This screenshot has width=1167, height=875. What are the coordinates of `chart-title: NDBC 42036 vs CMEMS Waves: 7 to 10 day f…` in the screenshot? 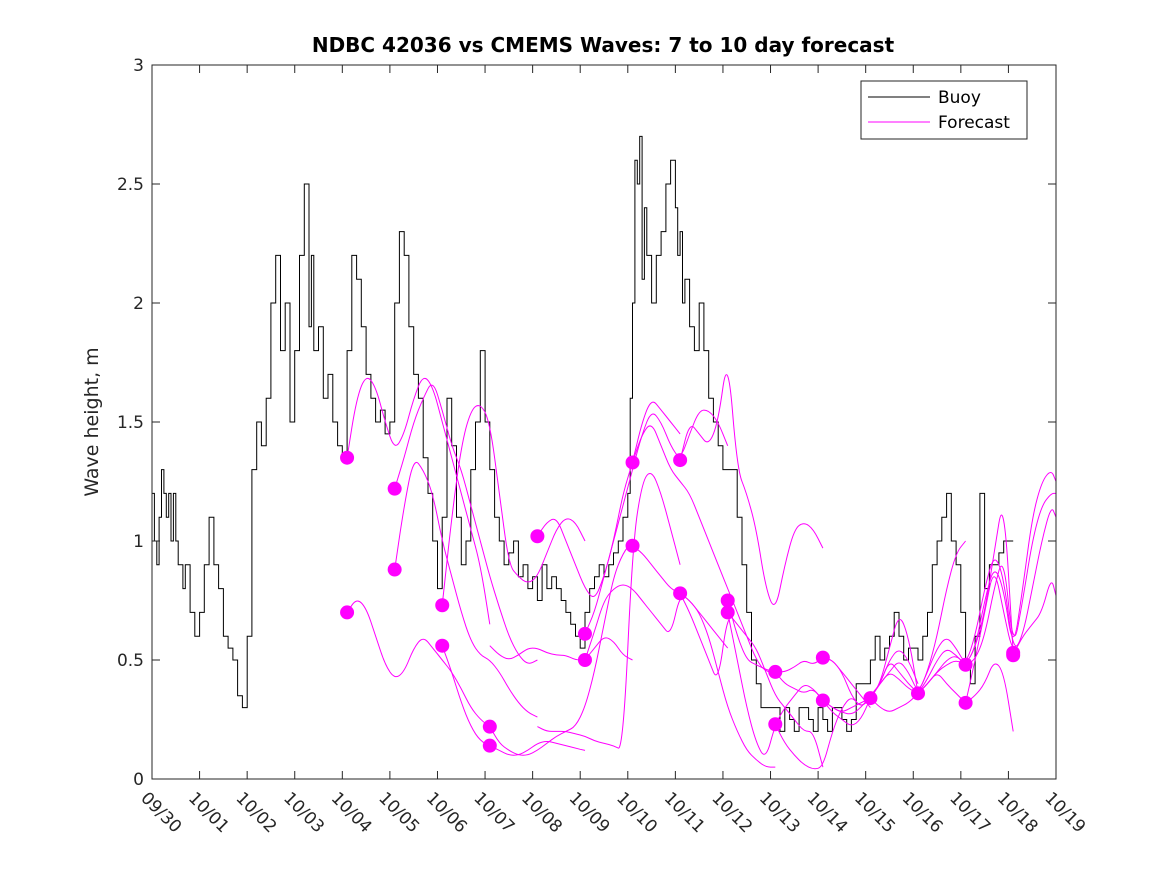 It's located at (603, 45).